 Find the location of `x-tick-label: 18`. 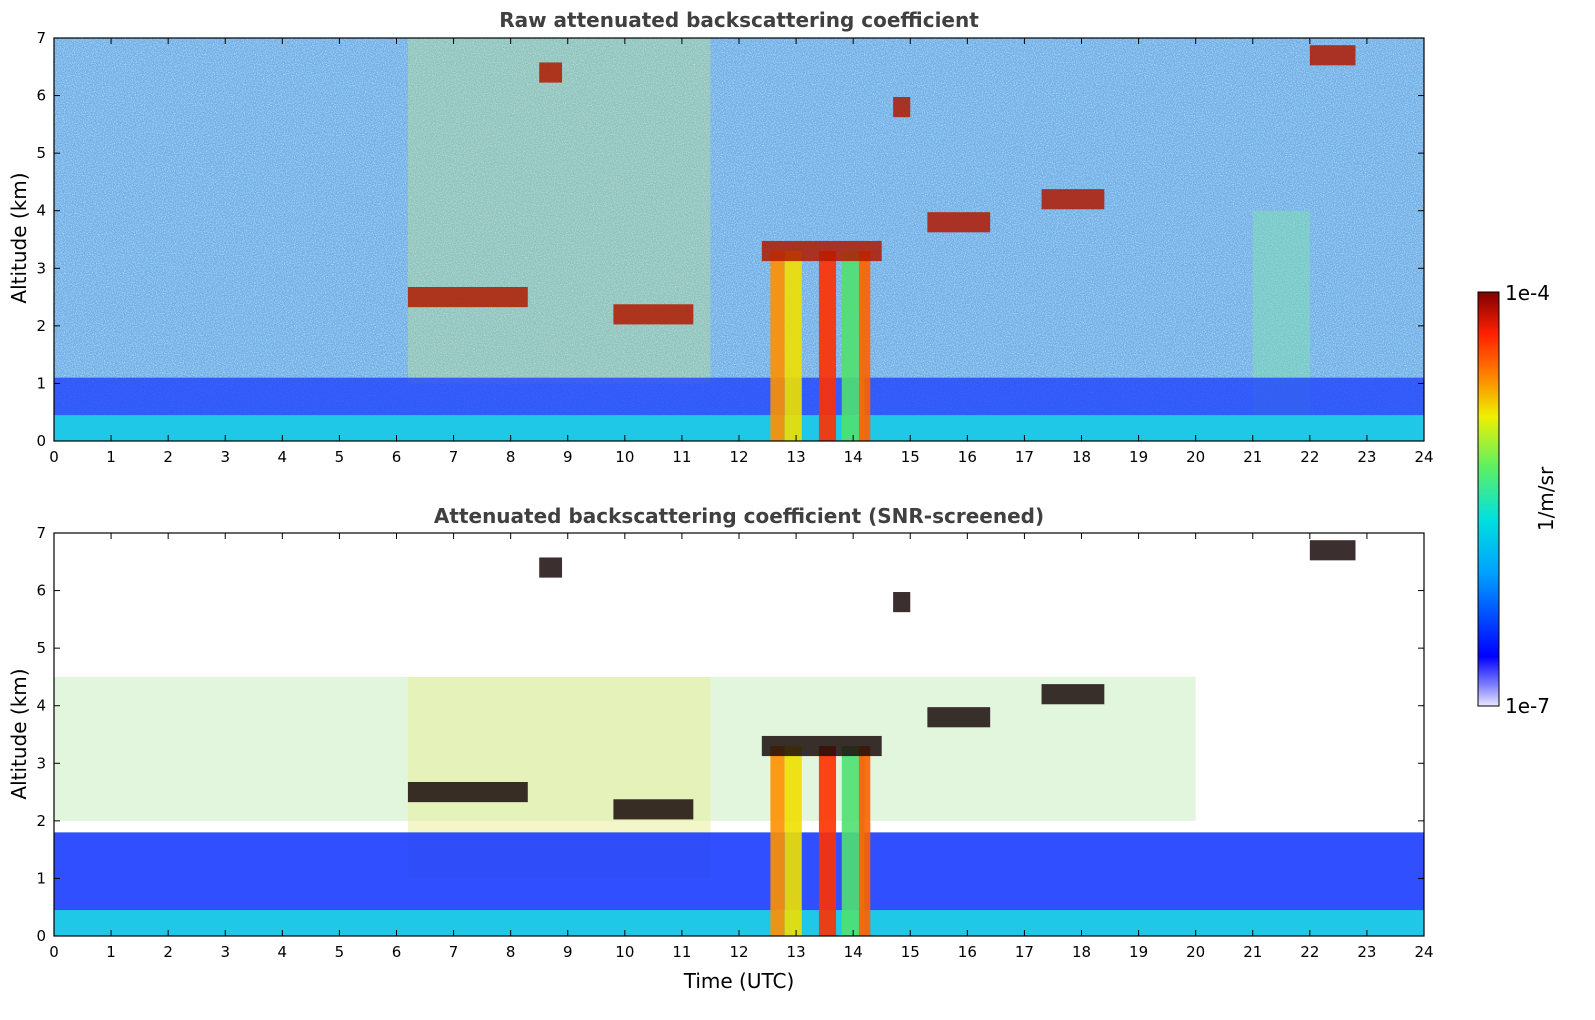

x-tick-label: 18 is located at coordinates (1081, 457).